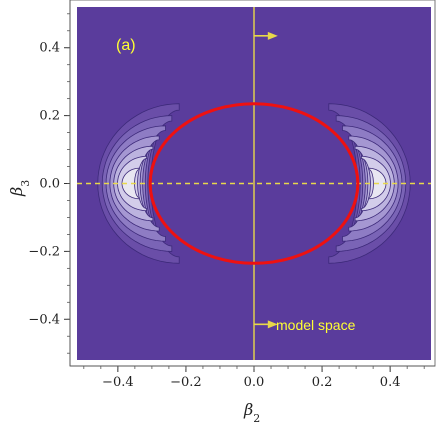  What do you see at coordinates (25, 183) in the screenshot?
I see `axis-label-subscript: 3` at bounding box center [25, 183].